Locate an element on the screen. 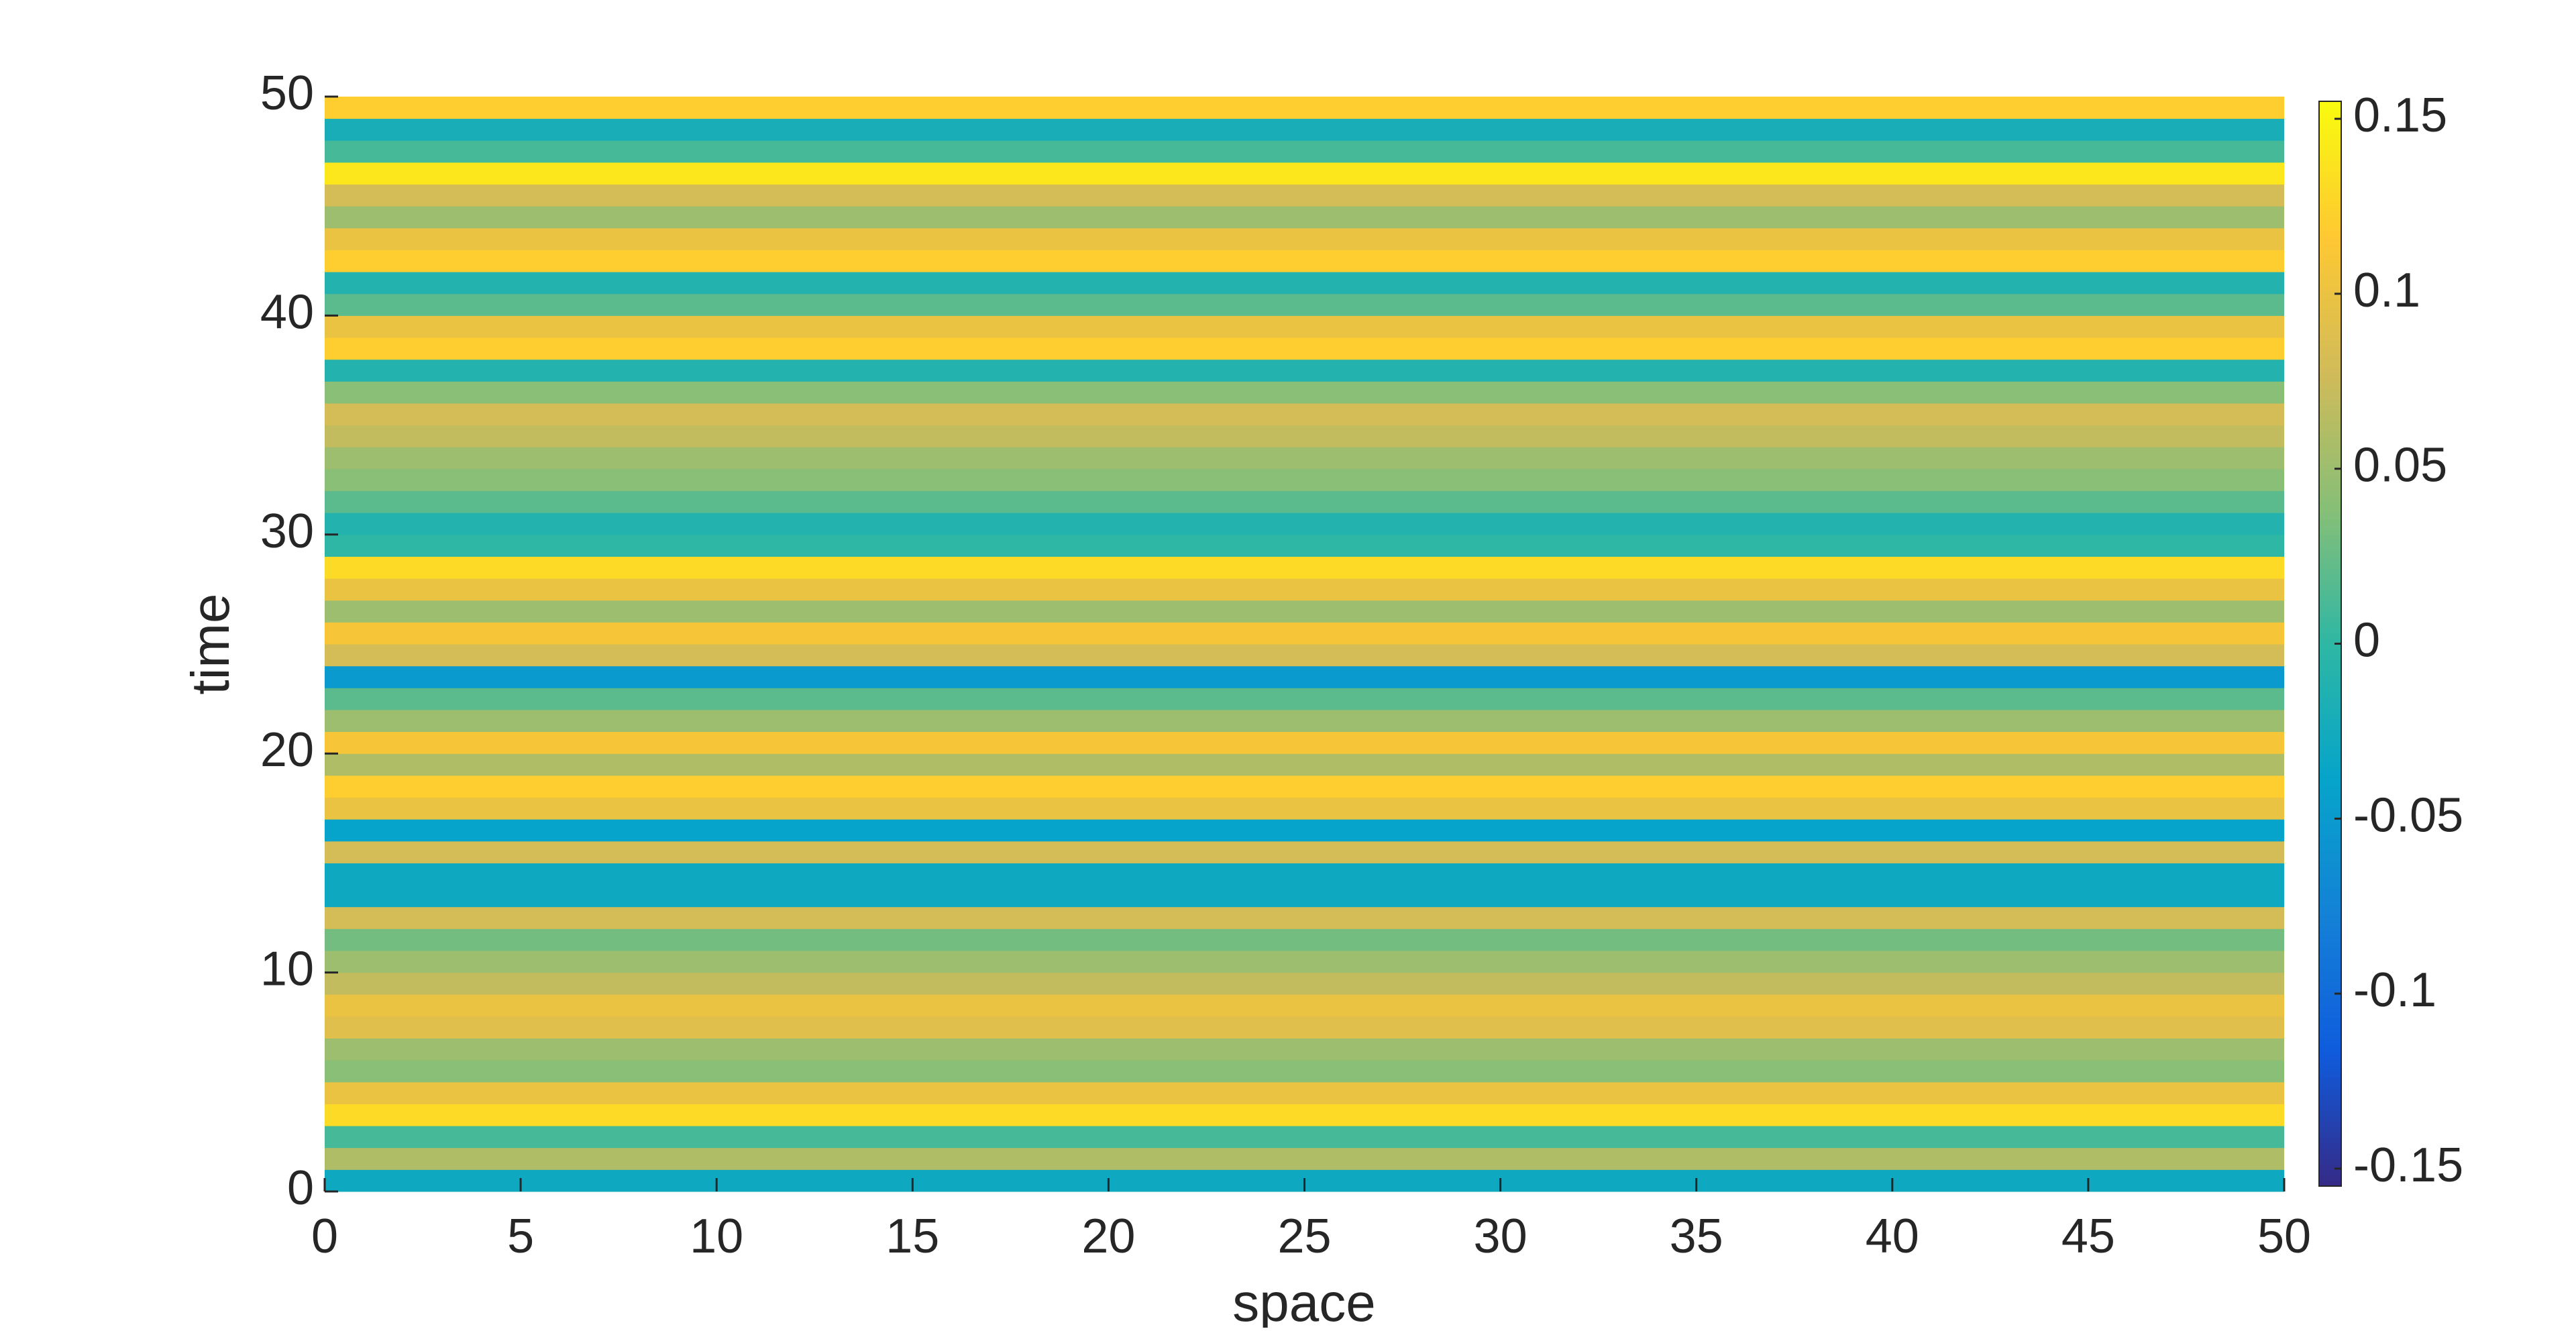 Image resolution: width=2576 pixels, height=1331 pixels. y-tick-label: 40 is located at coordinates (287, 312).